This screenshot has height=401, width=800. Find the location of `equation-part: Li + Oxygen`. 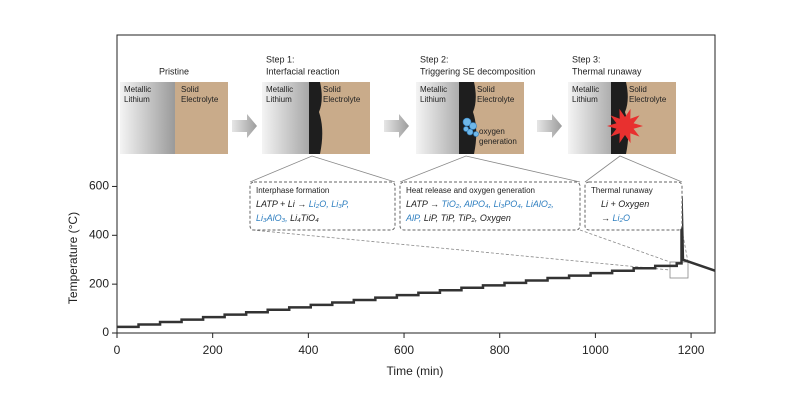

equation-part: Li + Oxygen is located at coordinates (625, 204).